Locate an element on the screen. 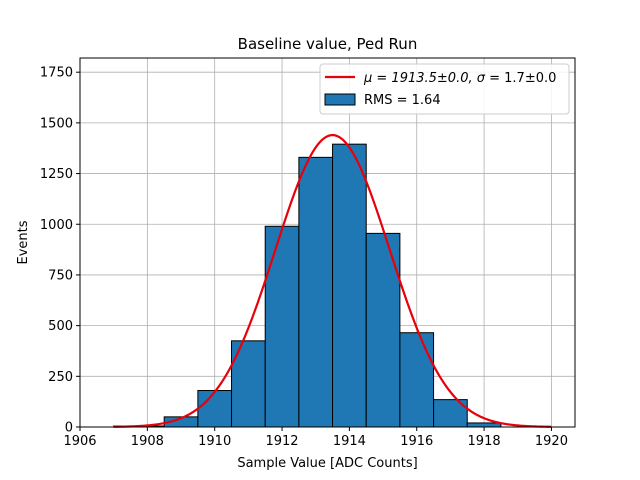 The image size is (640, 480). y-axis-ticks: 0 250 500 750 1000 1250 1500 1750 is located at coordinates (60, 251).